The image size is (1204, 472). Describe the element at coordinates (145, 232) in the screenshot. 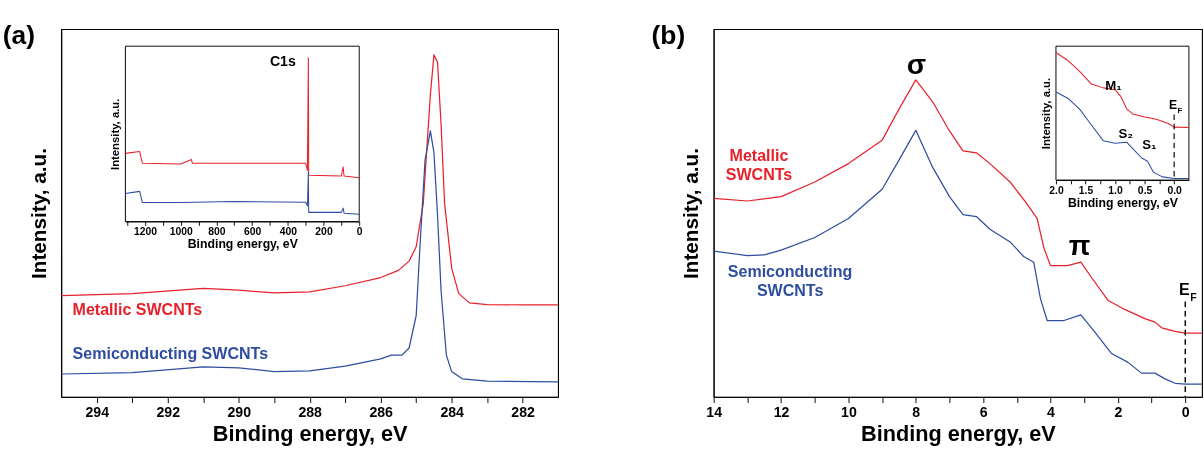

I see `x-tick-label: 1200` at that location.